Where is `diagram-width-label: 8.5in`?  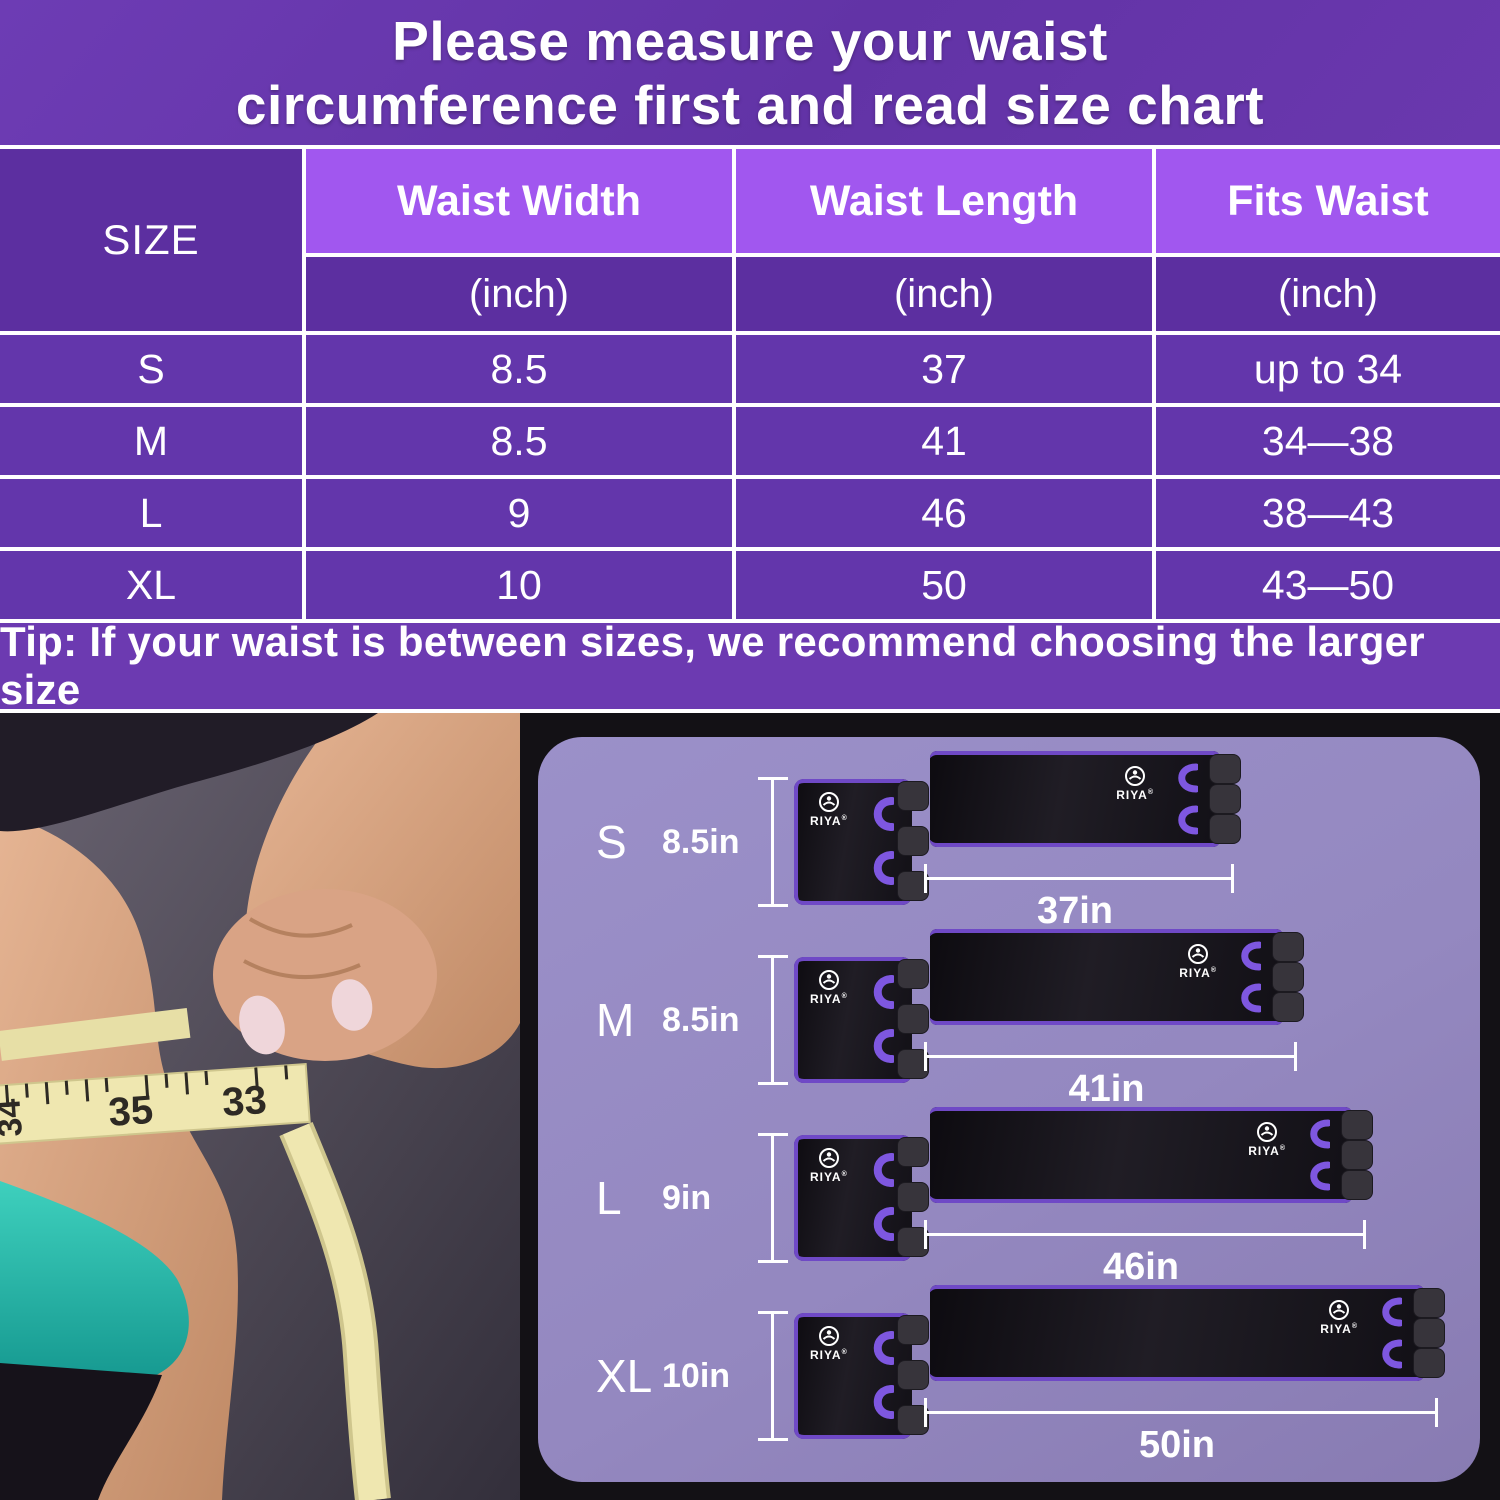 diagram-width-label: 8.5in is located at coordinates (701, 841).